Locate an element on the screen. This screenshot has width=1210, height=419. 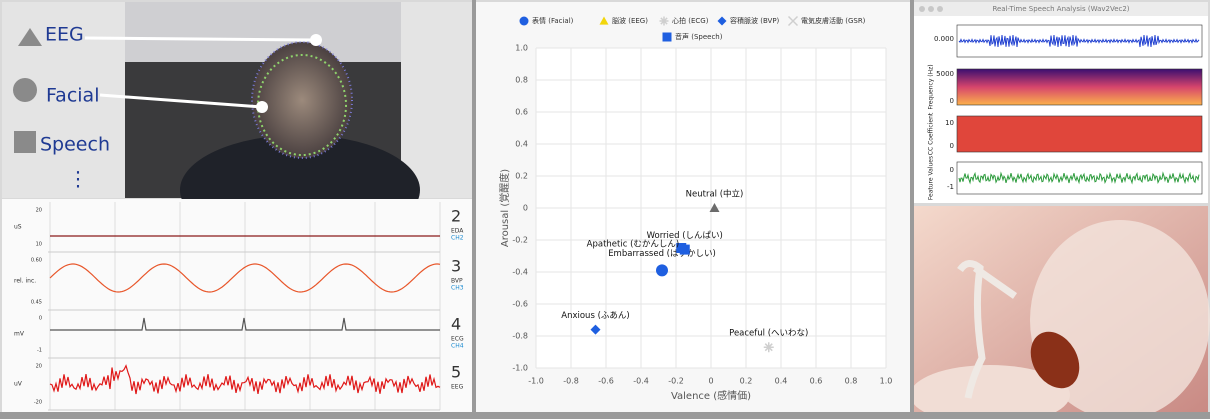
webcam-label: Speech is located at coordinates (75, 145).